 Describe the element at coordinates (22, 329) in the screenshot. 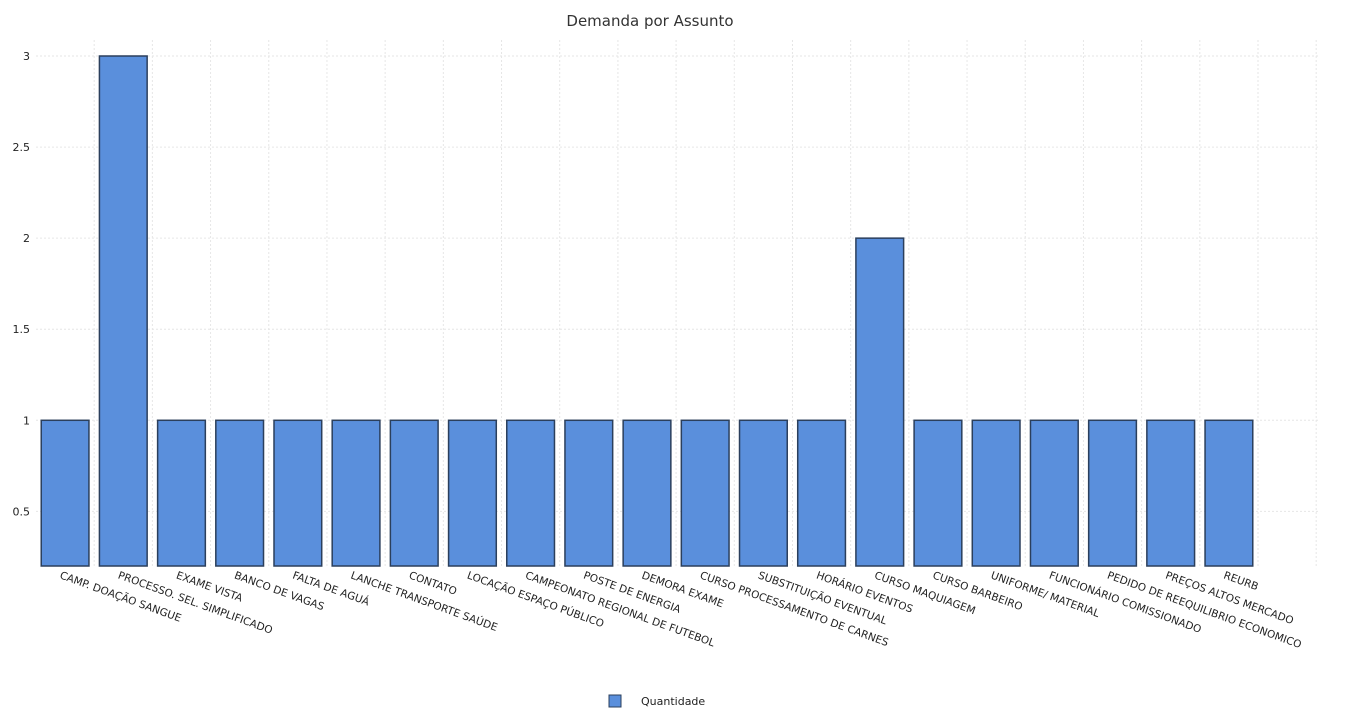

I see `y-tick-label: 1.5` at that location.